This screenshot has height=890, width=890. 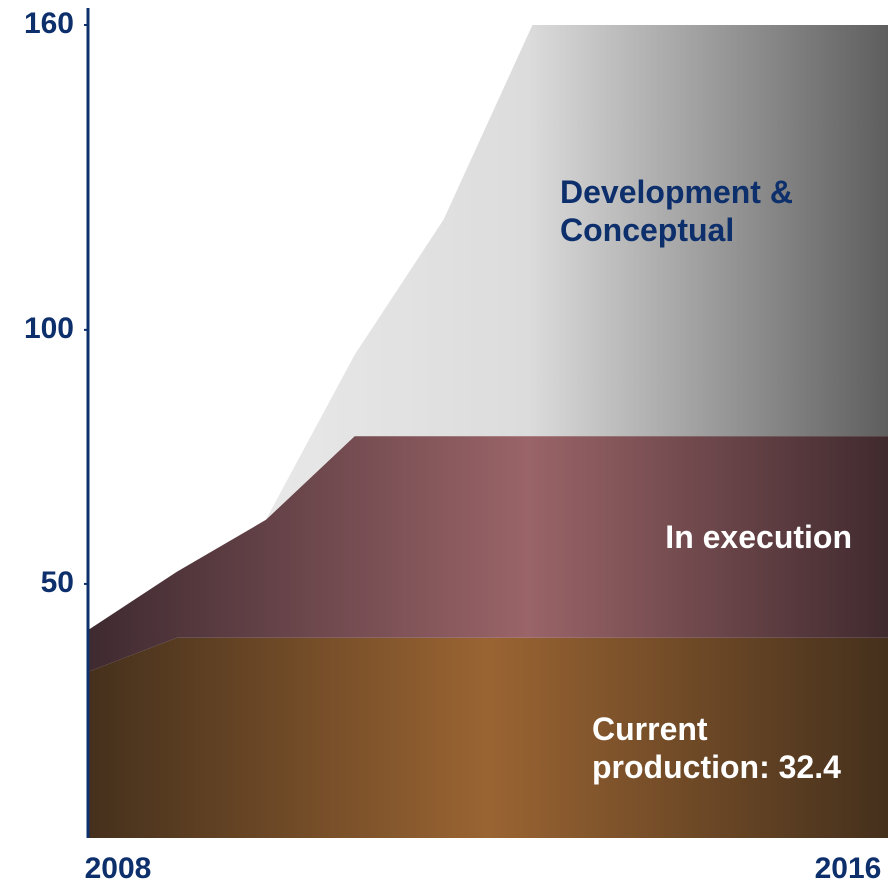 What do you see at coordinates (716, 747) in the screenshot?
I see `series-label: Current production: 32.4` at bounding box center [716, 747].